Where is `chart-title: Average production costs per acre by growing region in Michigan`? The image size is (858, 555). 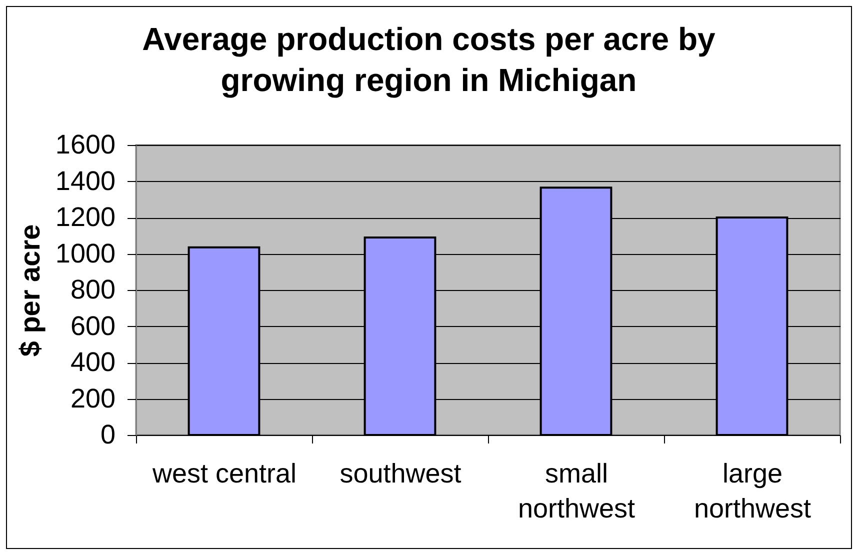 chart-title: Average production costs per acre by growing region in Michigan is located at coordinates (429, 59).